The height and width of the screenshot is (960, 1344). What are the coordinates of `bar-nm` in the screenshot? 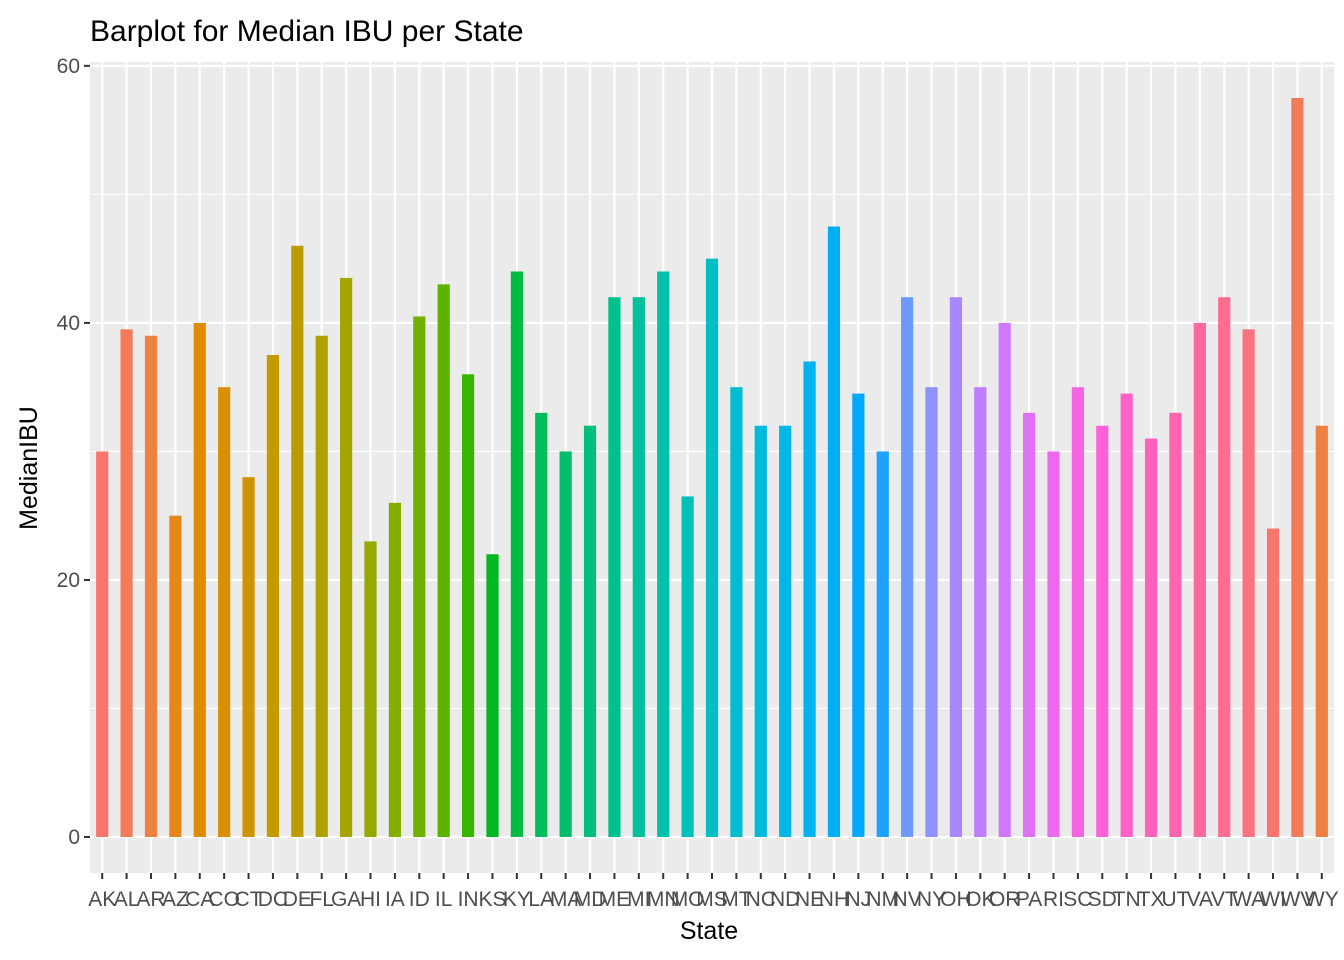 It's located at (882, 644).